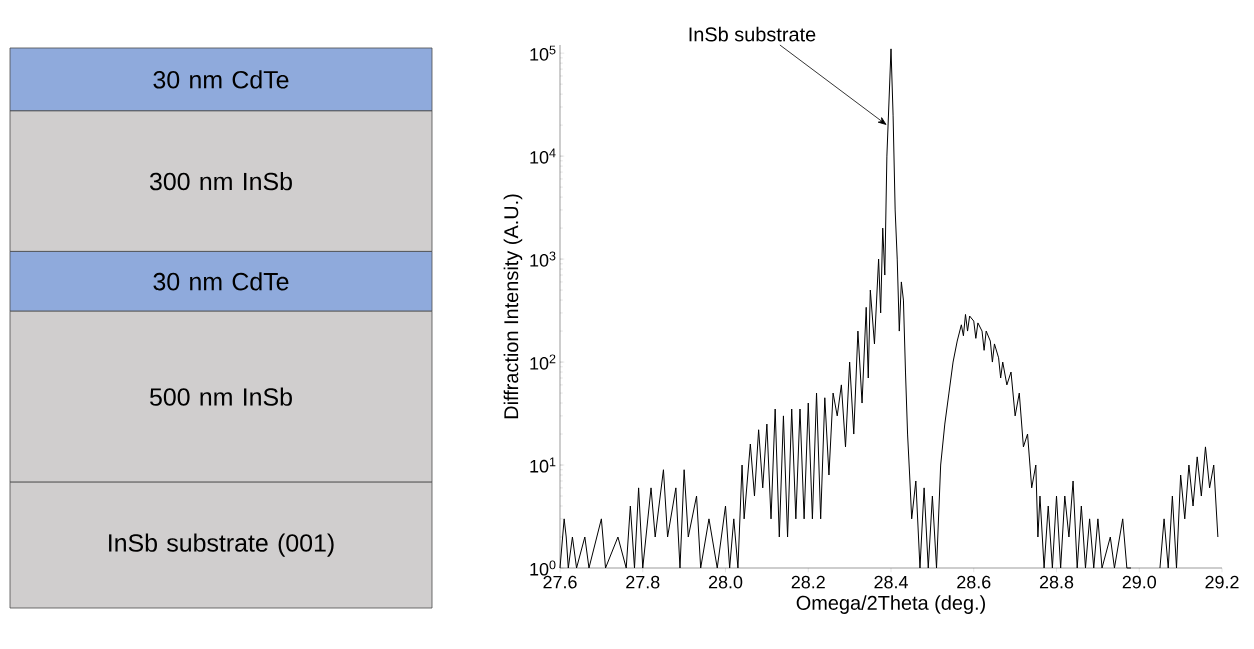 Image resolution: width=1254 pixels, height=649 pixels. What do you see at coordinates (513, 306) in the screenshot?
I see `y-axis-title: Diffraction Intensity (A.U.)` at bounding box center [513, 306].